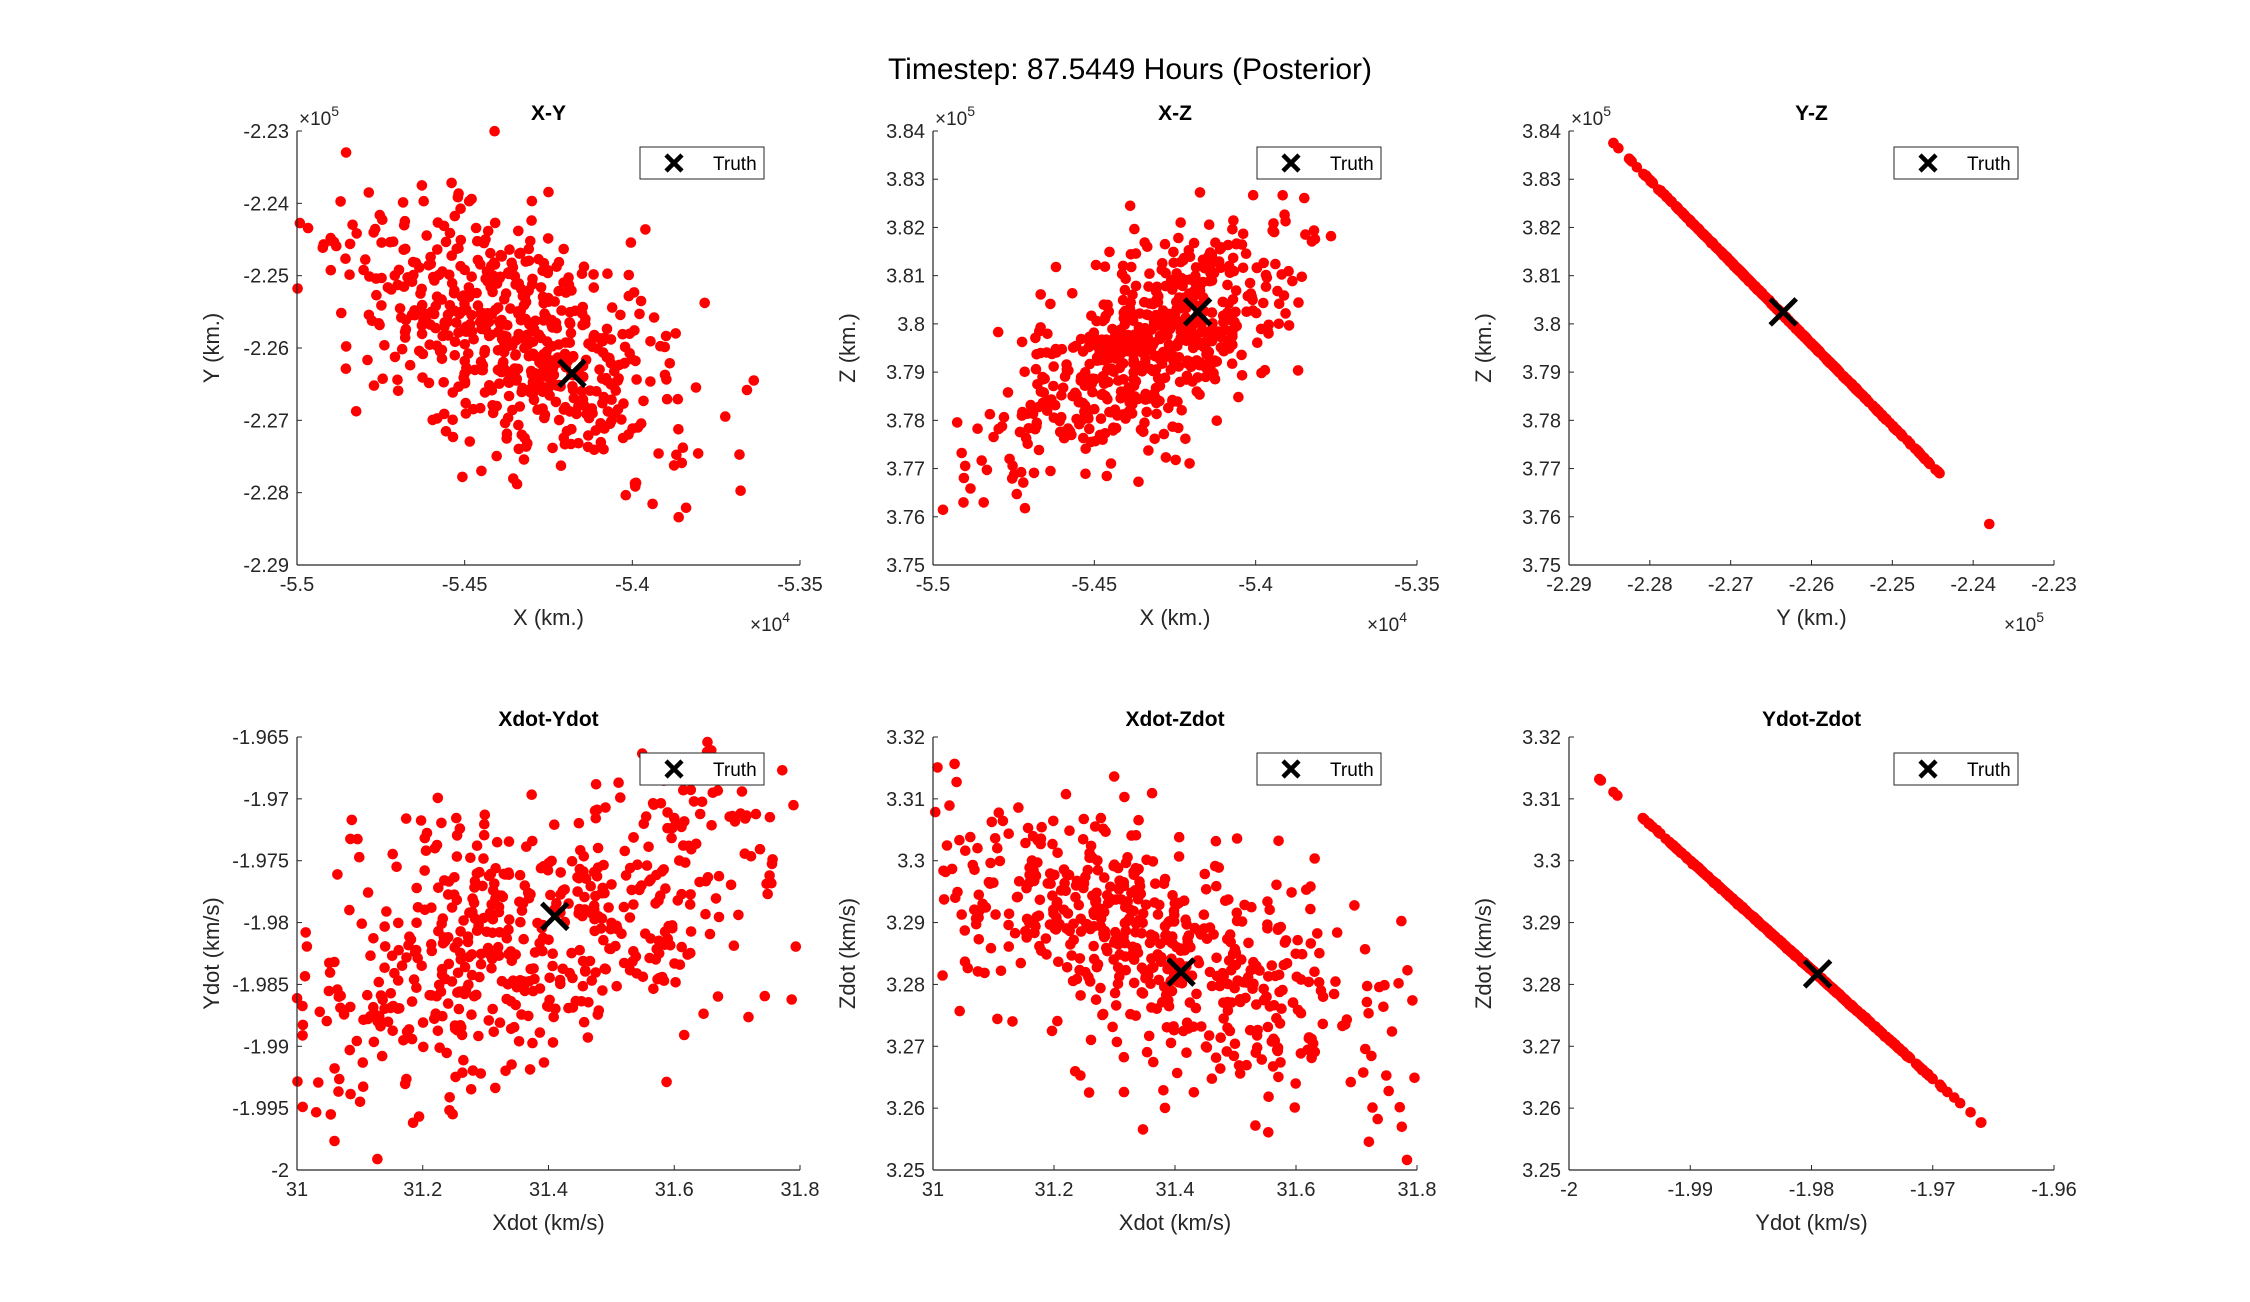 Image resolution: width=2250 pixels, height=1302 pixels. Describe the element at coordinates (1255, 585) in the screenshot. I see `x-tick-label: -5.4` at that location.